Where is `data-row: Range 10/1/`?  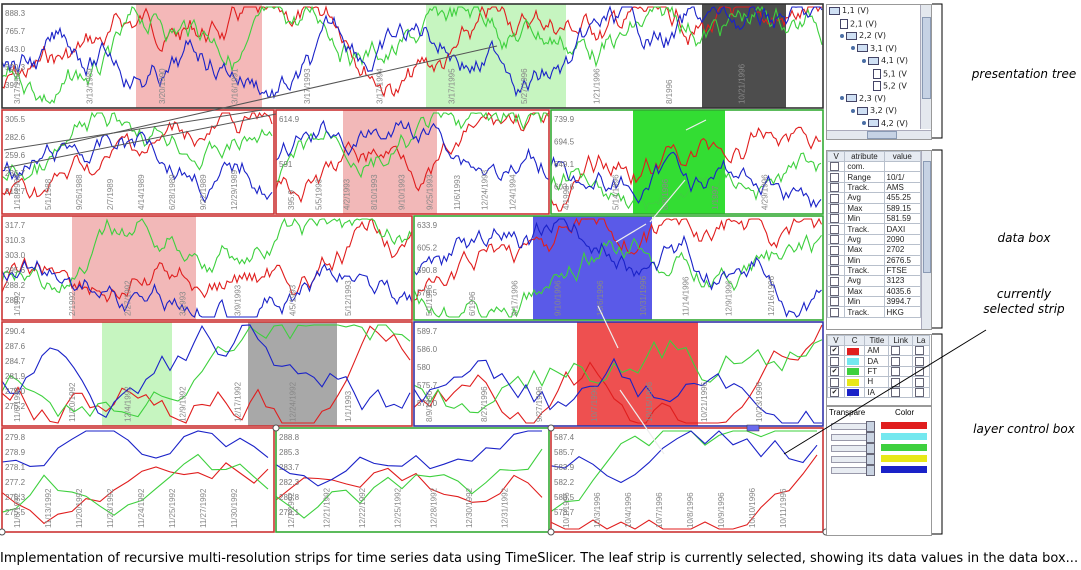
data-row: Range 10/1/ is located at coordinates (874, 177).